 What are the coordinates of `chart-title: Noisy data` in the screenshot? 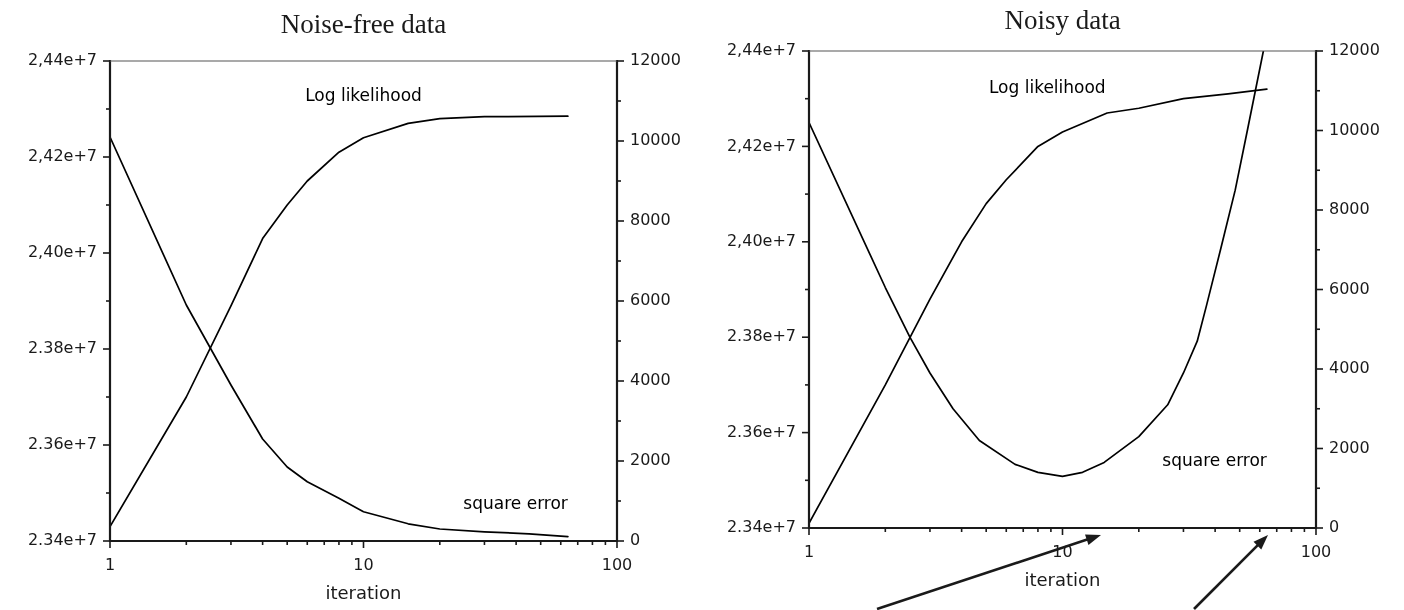 It's located at (1062, 19).